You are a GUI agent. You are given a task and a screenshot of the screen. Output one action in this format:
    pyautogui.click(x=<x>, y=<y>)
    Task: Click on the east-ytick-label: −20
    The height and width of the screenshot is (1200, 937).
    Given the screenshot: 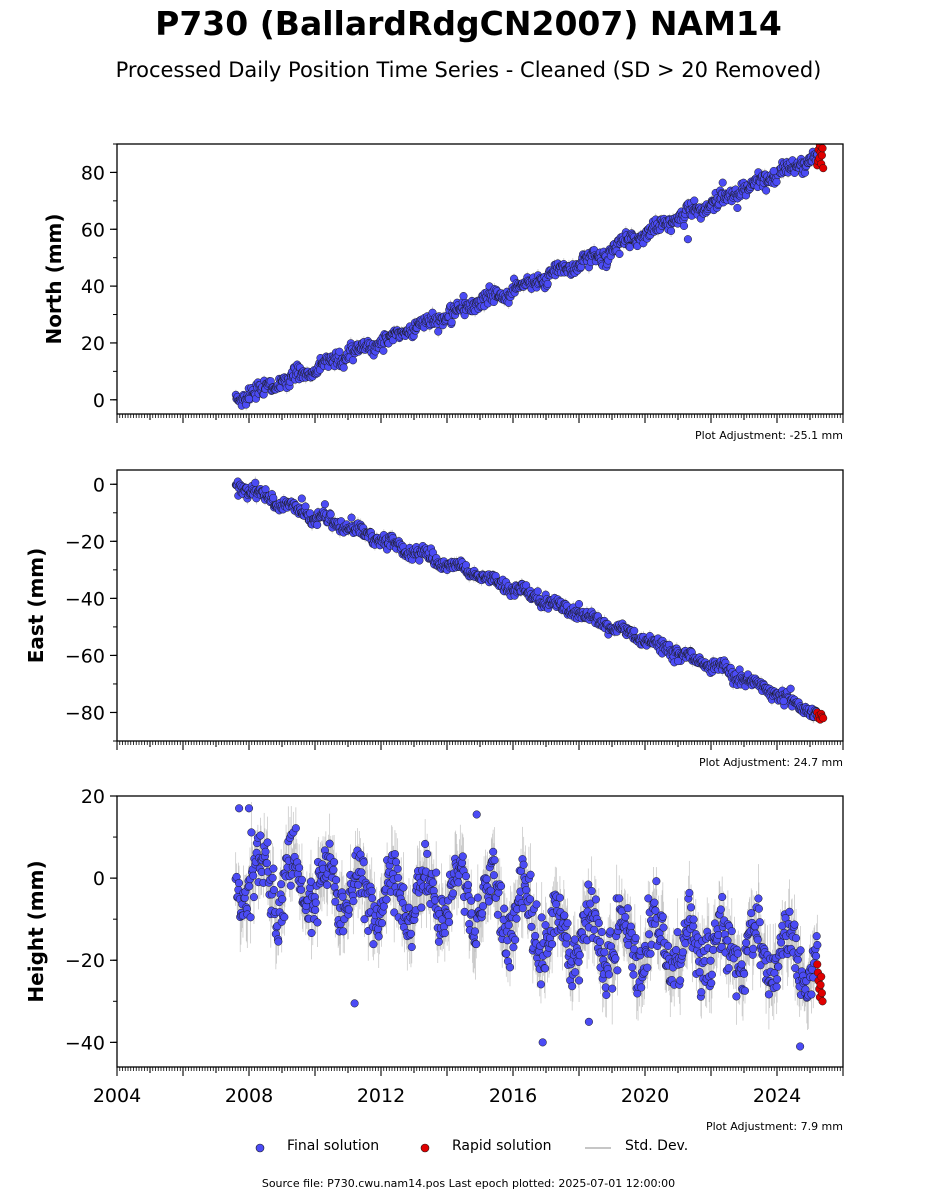 What is the action you would take?
    pyautogui.click(x=85, y=542)
    